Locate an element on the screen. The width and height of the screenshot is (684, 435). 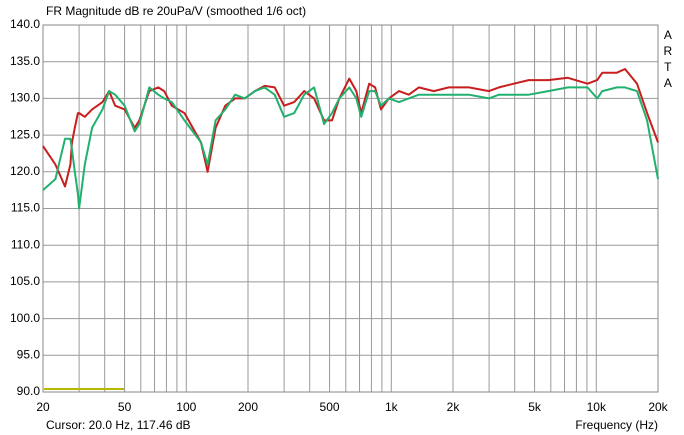
x-tick-label: 100 is located at coordinates (186, 407).